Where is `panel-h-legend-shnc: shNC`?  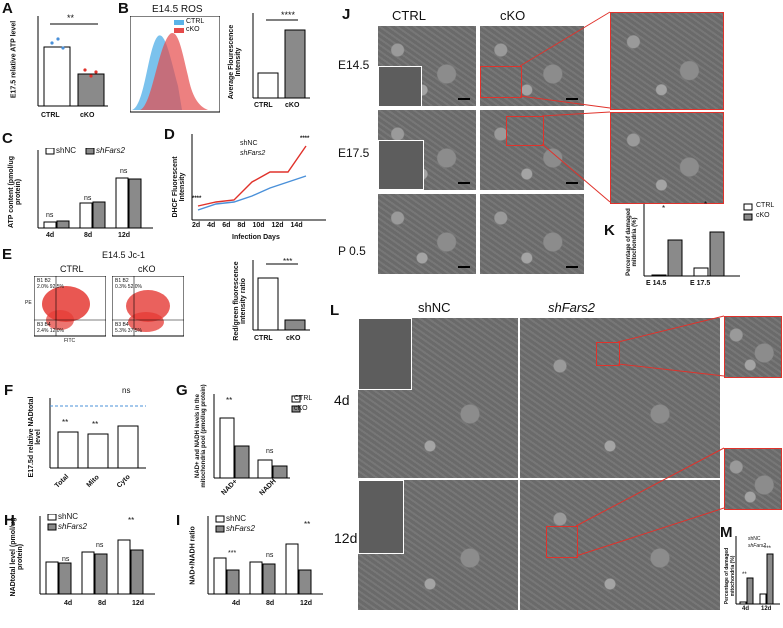
panel-h-legend-shnc: shNC is located at coordinates (68, 516).